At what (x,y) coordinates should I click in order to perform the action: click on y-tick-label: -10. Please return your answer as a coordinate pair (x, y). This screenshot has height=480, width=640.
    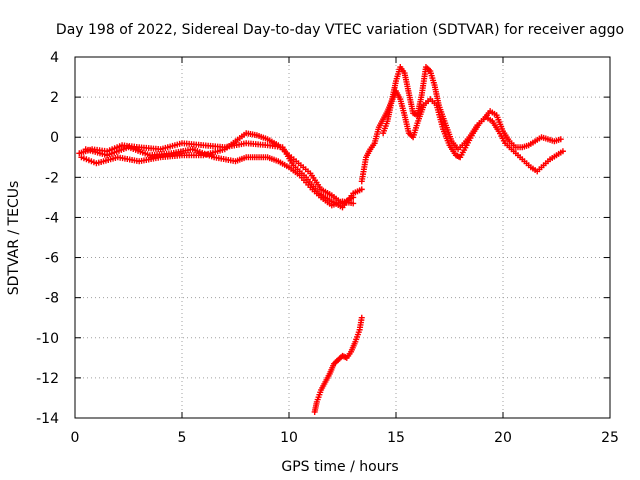
    Looking at the image, I should click on (47, 339).